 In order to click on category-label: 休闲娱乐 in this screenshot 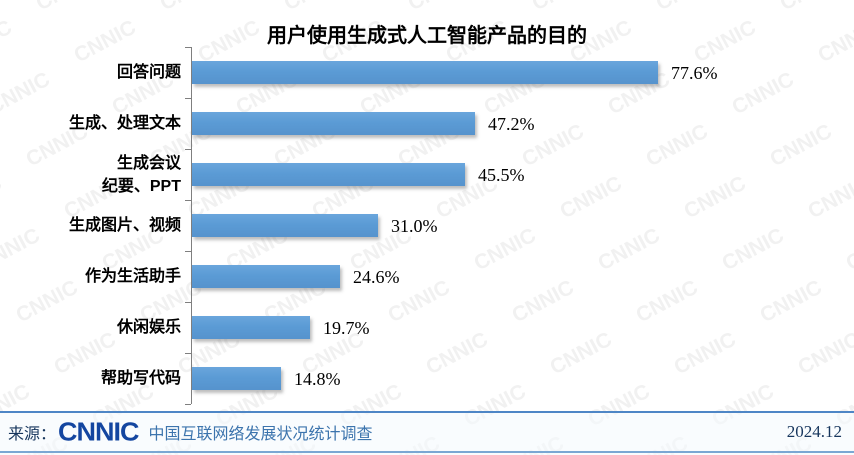, I will do `click(148, 328)`.